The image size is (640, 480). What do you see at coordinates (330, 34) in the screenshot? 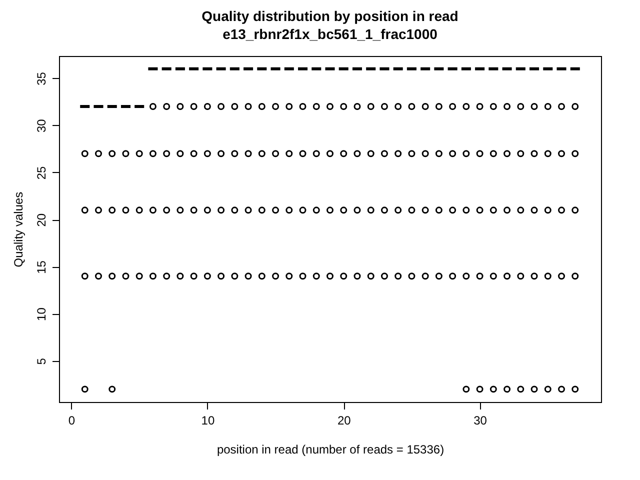
I see `chart-subtitle: e13_rbnr2f1x_bc561_1_frac1000` at bounding box center [330, 34].